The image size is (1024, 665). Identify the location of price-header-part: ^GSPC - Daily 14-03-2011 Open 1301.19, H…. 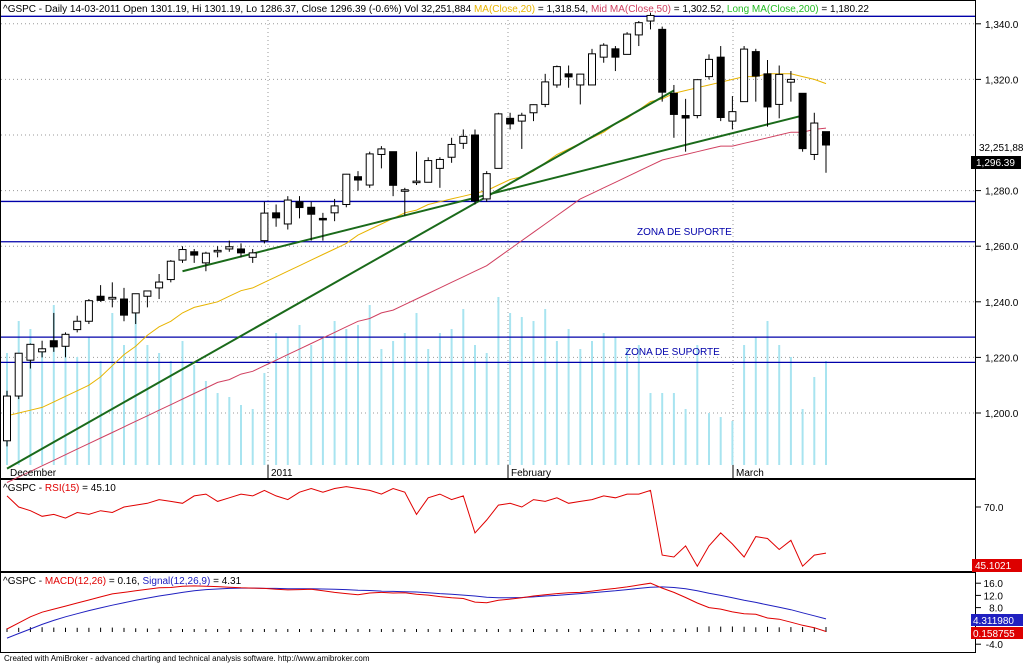
(238, 9).